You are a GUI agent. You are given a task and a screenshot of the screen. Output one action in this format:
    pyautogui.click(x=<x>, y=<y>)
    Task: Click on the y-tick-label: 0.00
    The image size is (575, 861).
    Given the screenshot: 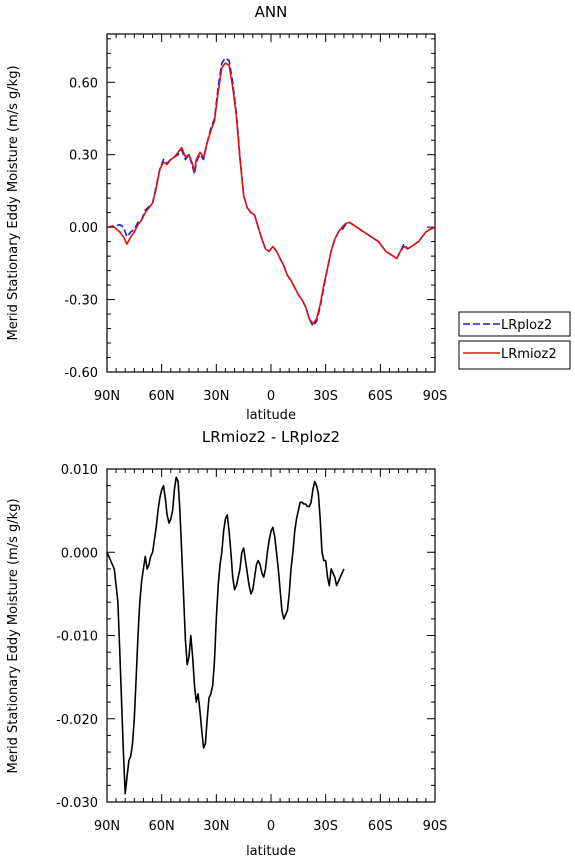 What is the action you would take?
    pyautogui.click(x=83, y=228)
    